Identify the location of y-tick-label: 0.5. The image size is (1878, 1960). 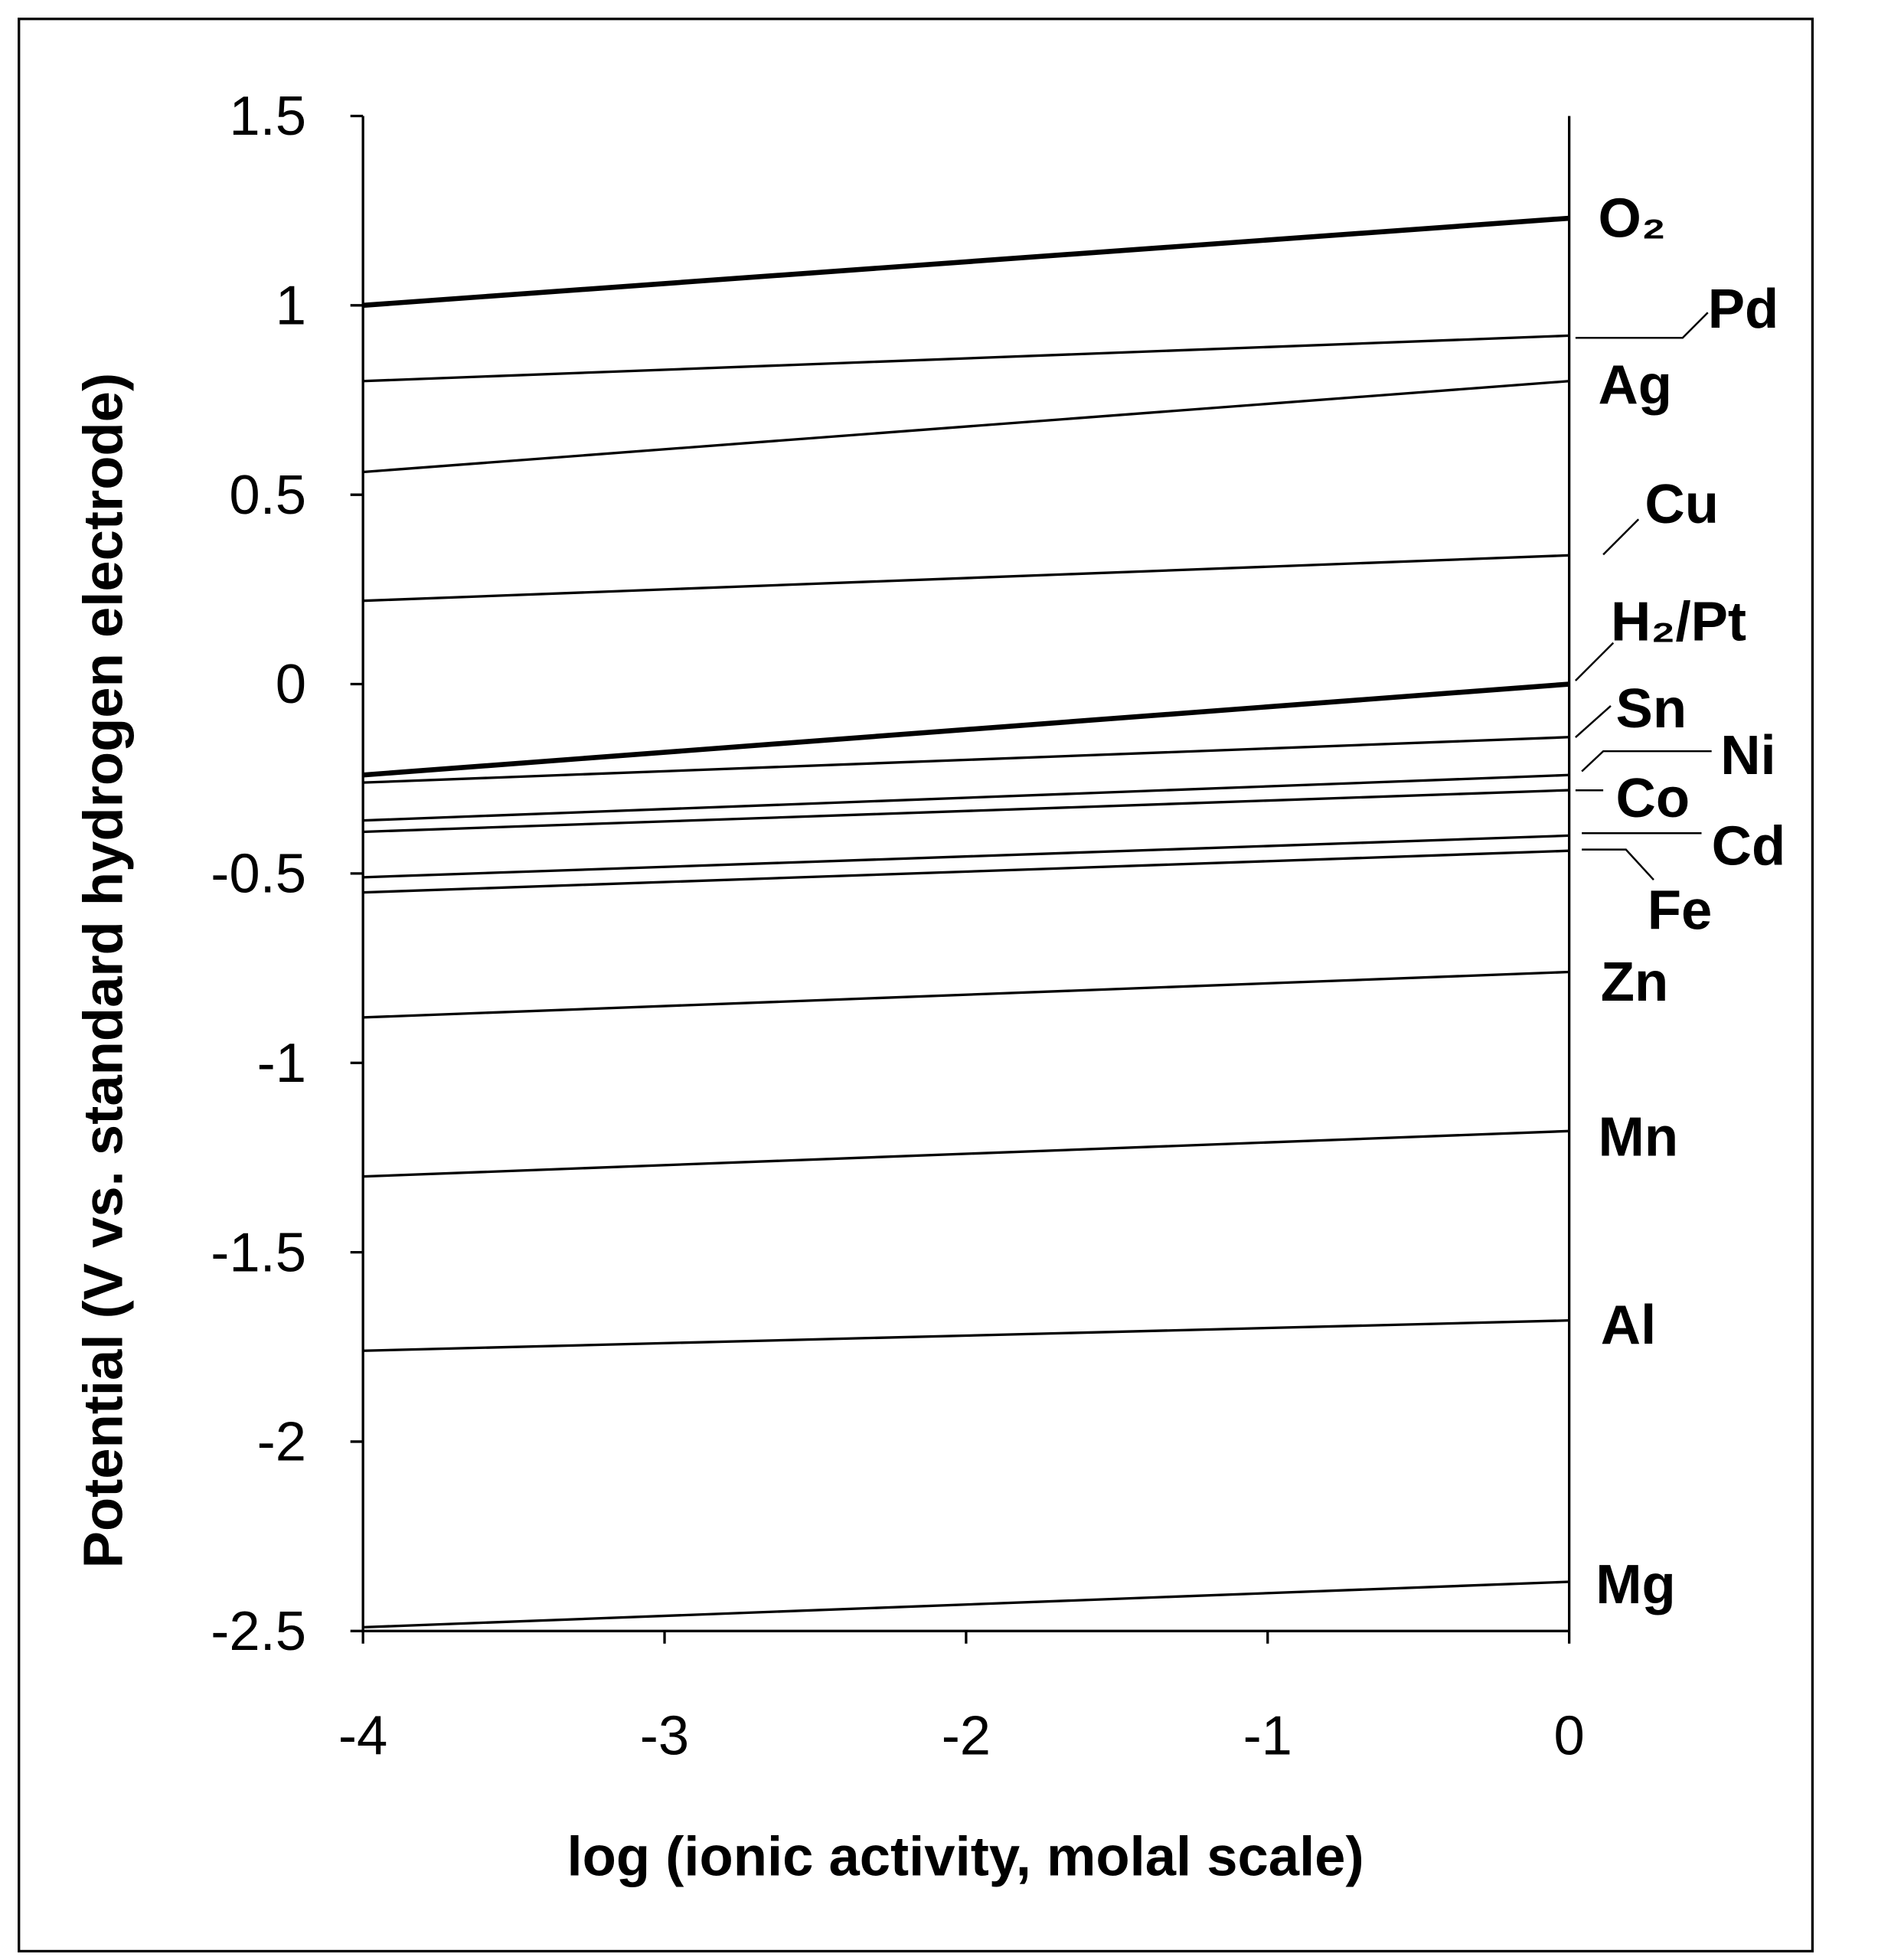
(268, 495).